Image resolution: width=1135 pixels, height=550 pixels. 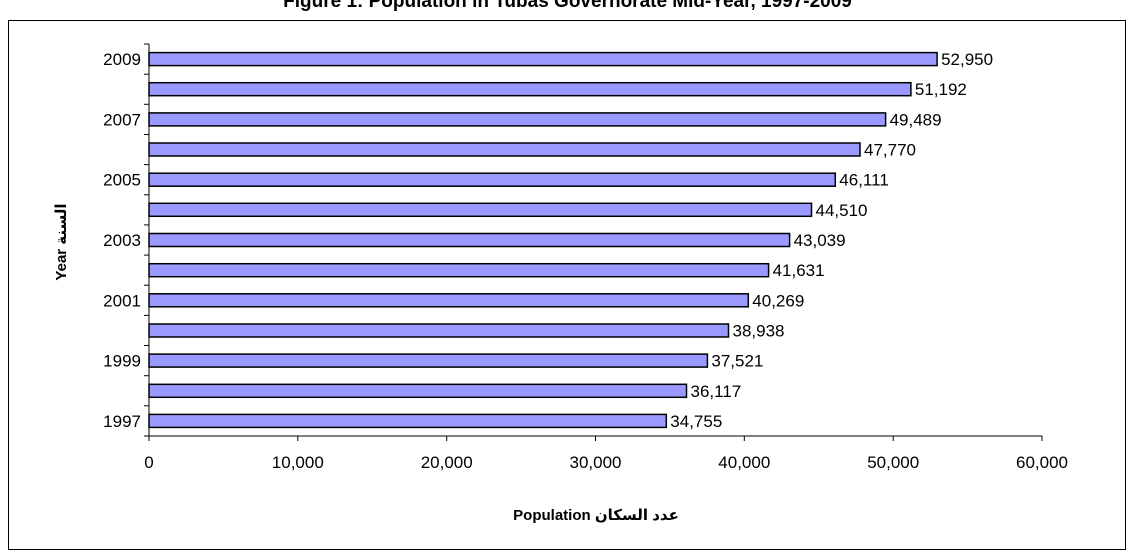 What do you see at coordinates (916, 119) in the screenshot?
I see `data-label-2007: 49,489` at bounding box center [916, 119].